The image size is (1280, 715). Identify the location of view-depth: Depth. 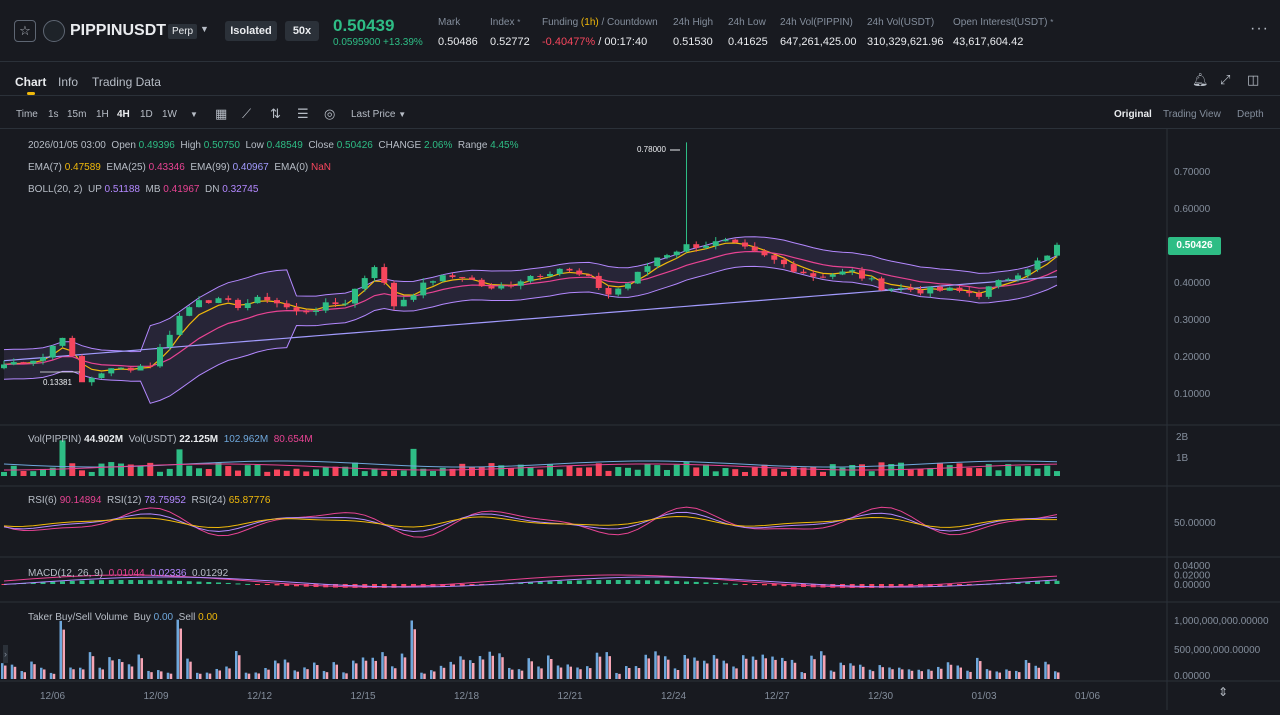
(1250, 114).